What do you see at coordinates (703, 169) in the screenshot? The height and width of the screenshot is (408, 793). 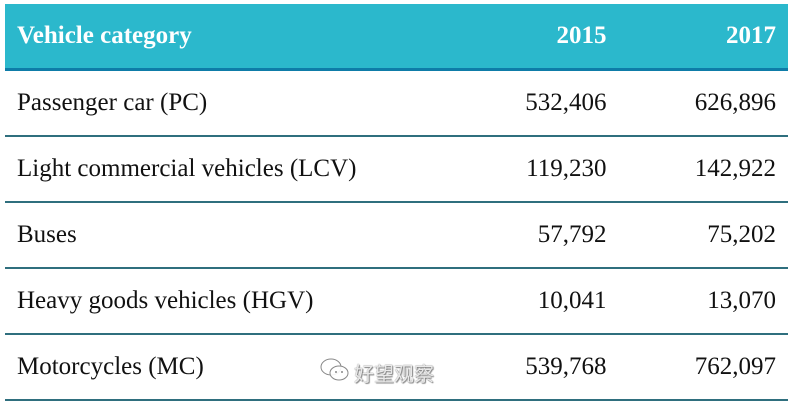 I see `value-2017: 142,922` at bounding box center [703, 169].